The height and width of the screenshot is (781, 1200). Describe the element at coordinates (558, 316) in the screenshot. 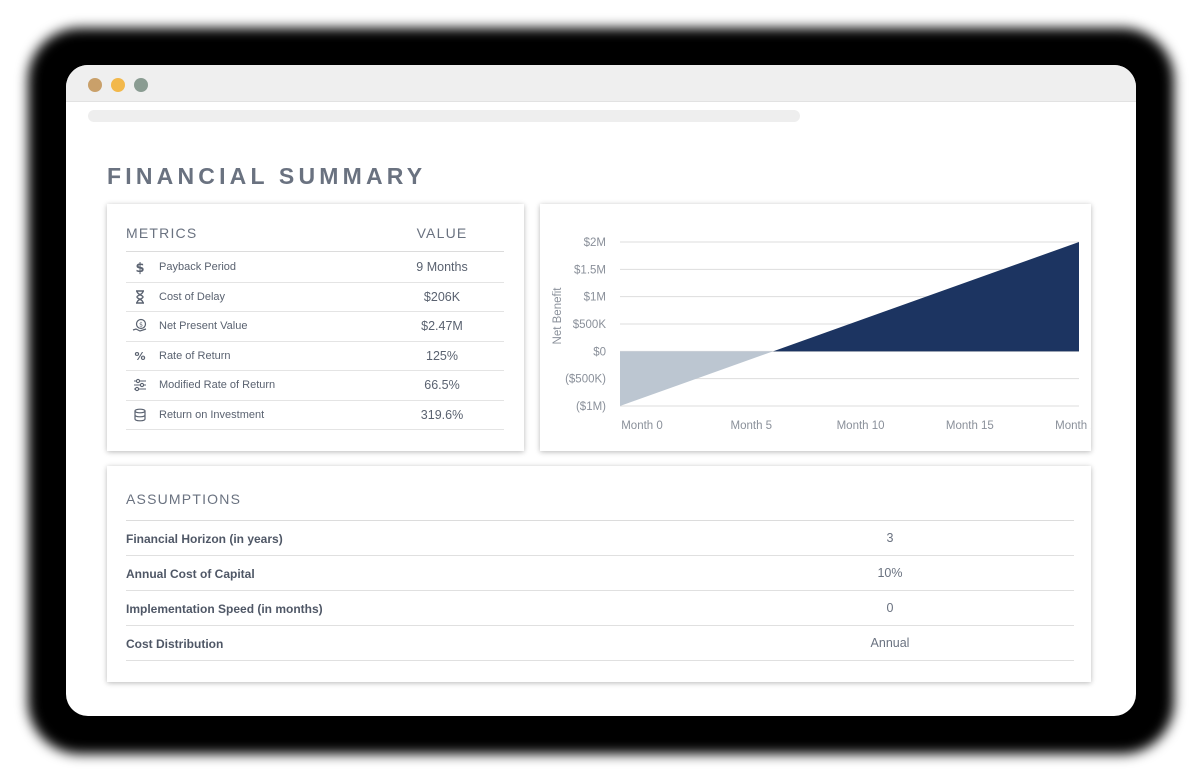

I see `y-axis-label: Net Benefit` at that location.